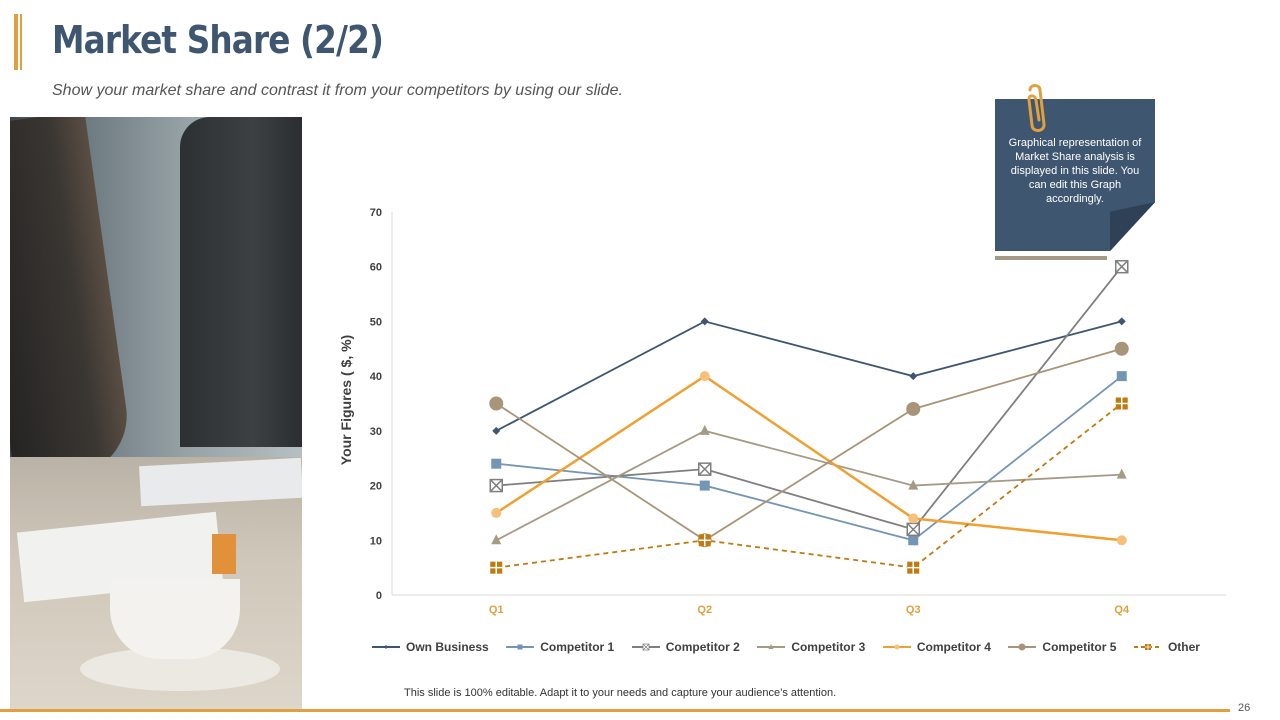 The height and width of the screenshot is (720, 1280). I want to click on x-tick-label: Q4, so click(1122, 610).